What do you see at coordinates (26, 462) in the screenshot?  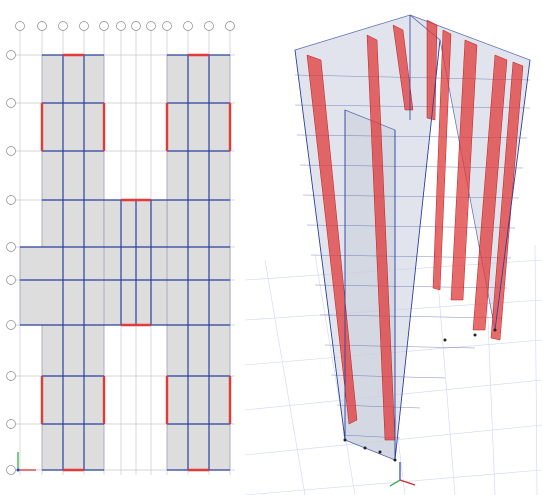 I see `axis-triad-icon` at bounding box center [26, 462].